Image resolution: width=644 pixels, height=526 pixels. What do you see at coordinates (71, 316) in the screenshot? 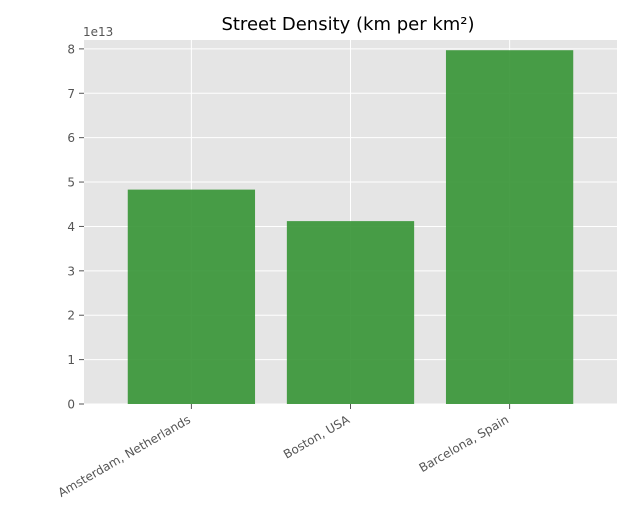
I see `y-tick-label: 2` at bounding box center [71, 316].